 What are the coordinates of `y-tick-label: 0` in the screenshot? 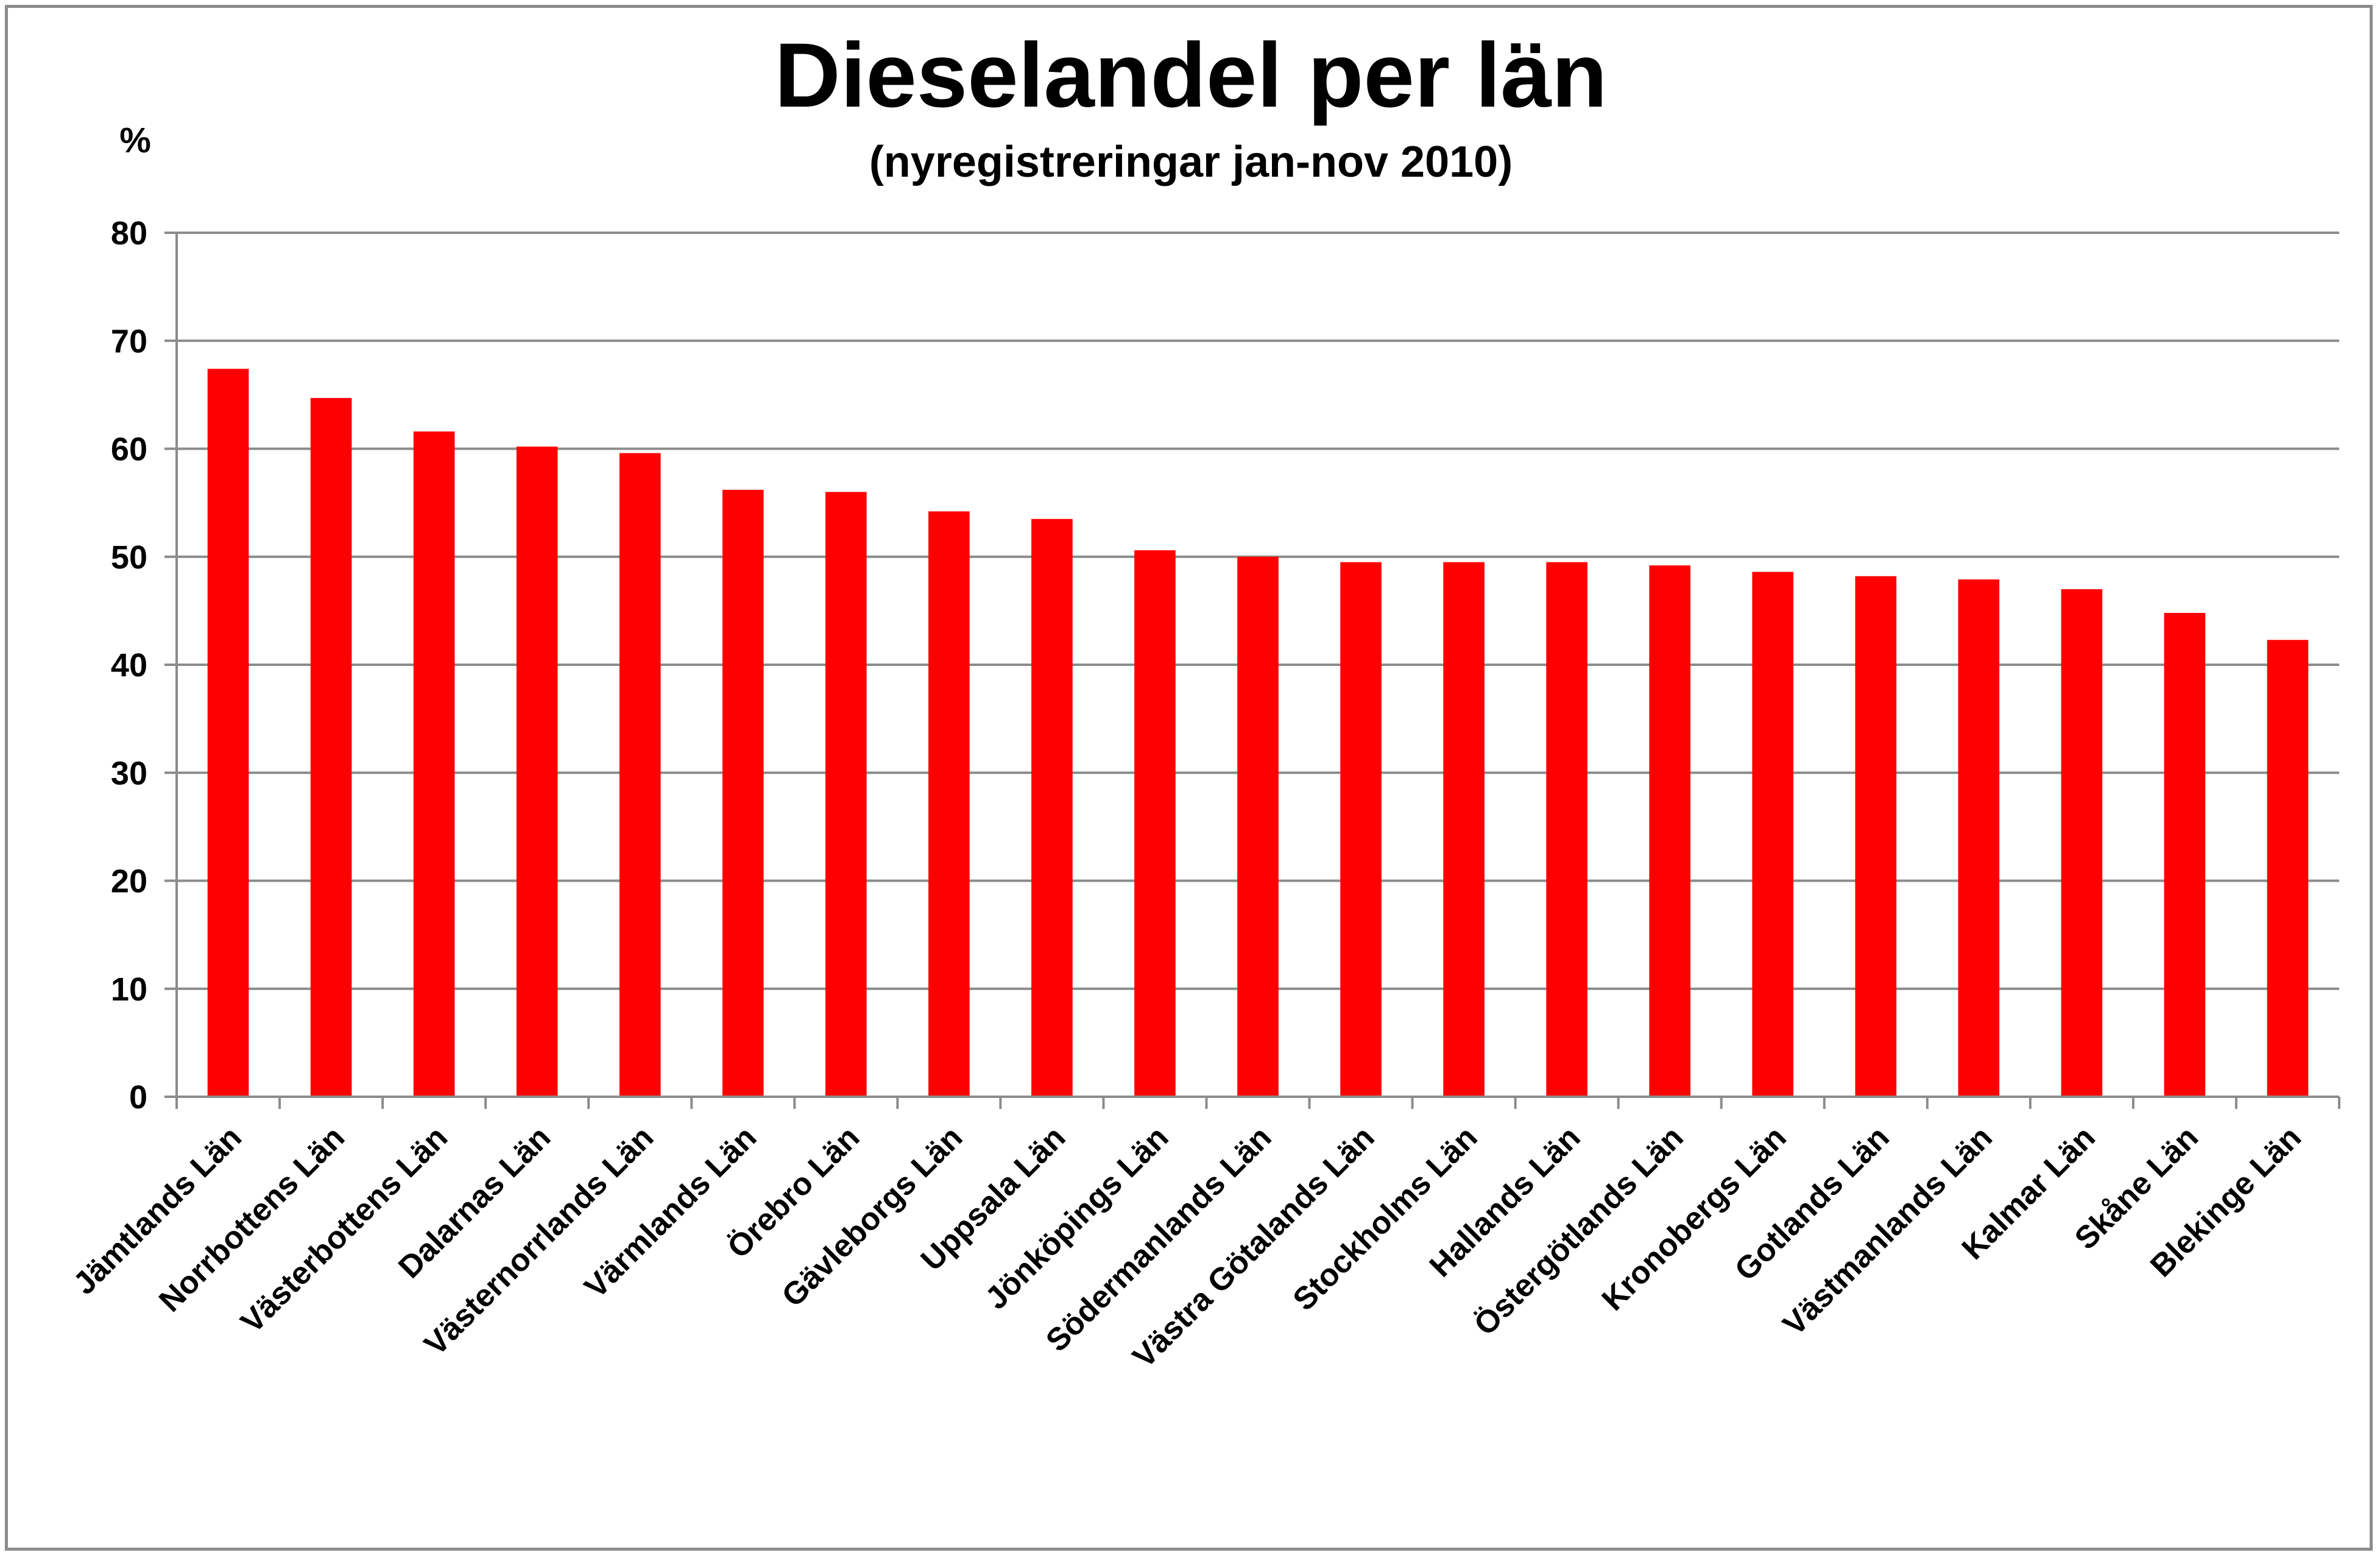 It's located at (138, 1097).